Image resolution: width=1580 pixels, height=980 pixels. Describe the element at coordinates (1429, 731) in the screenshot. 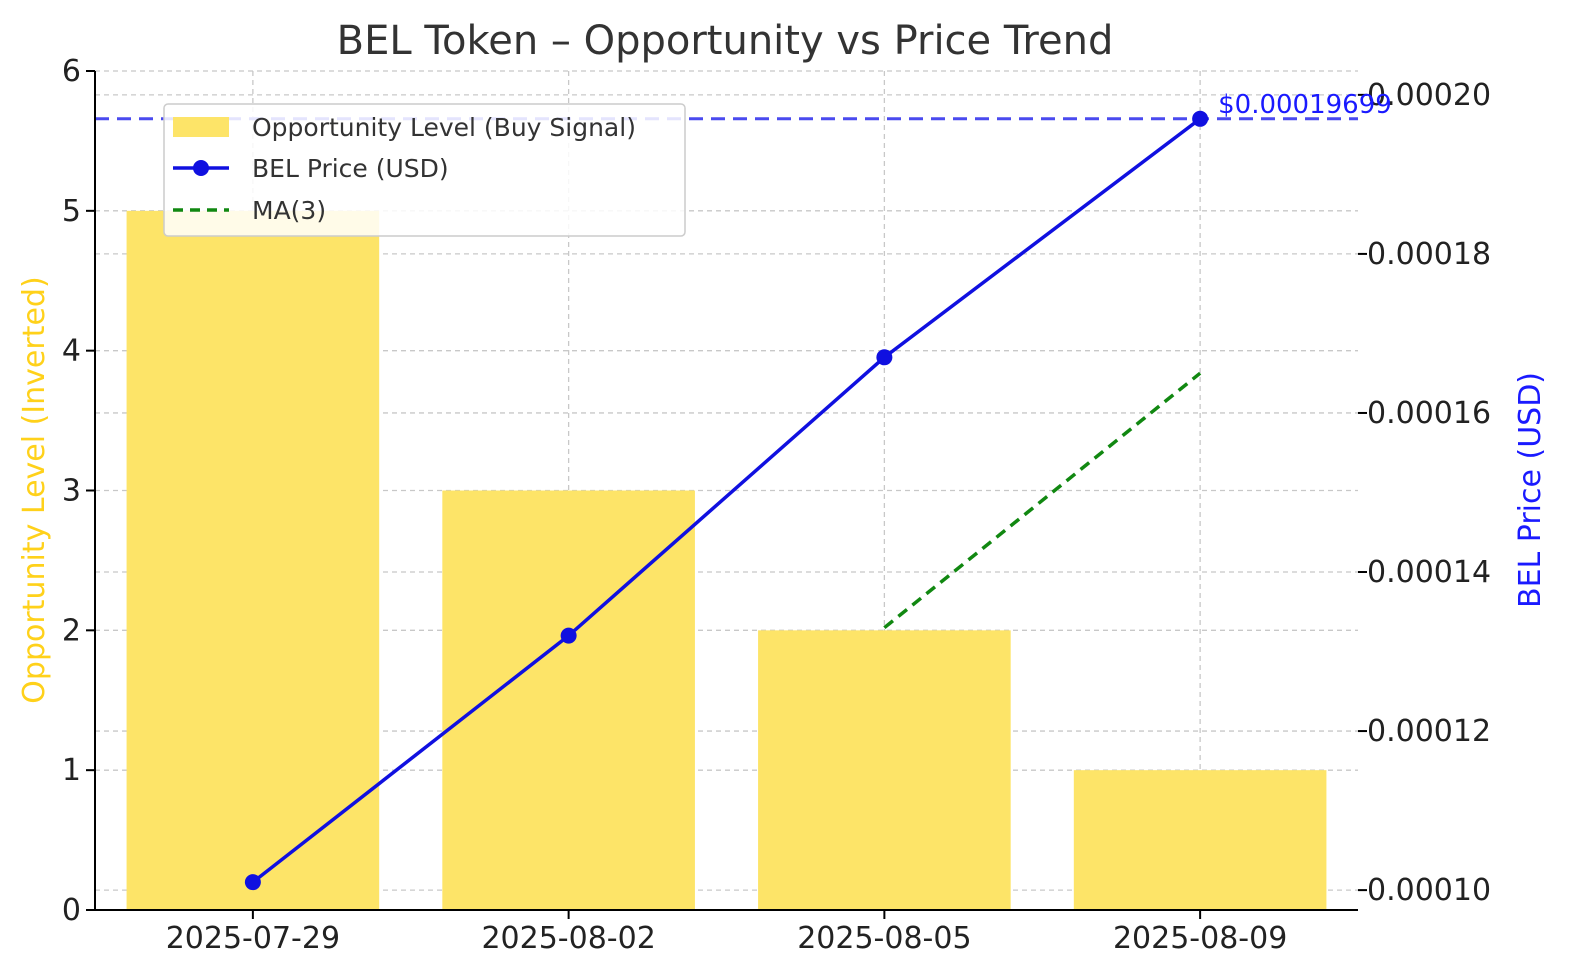

I see `y-tick-label-right: 0.00012` at that location.